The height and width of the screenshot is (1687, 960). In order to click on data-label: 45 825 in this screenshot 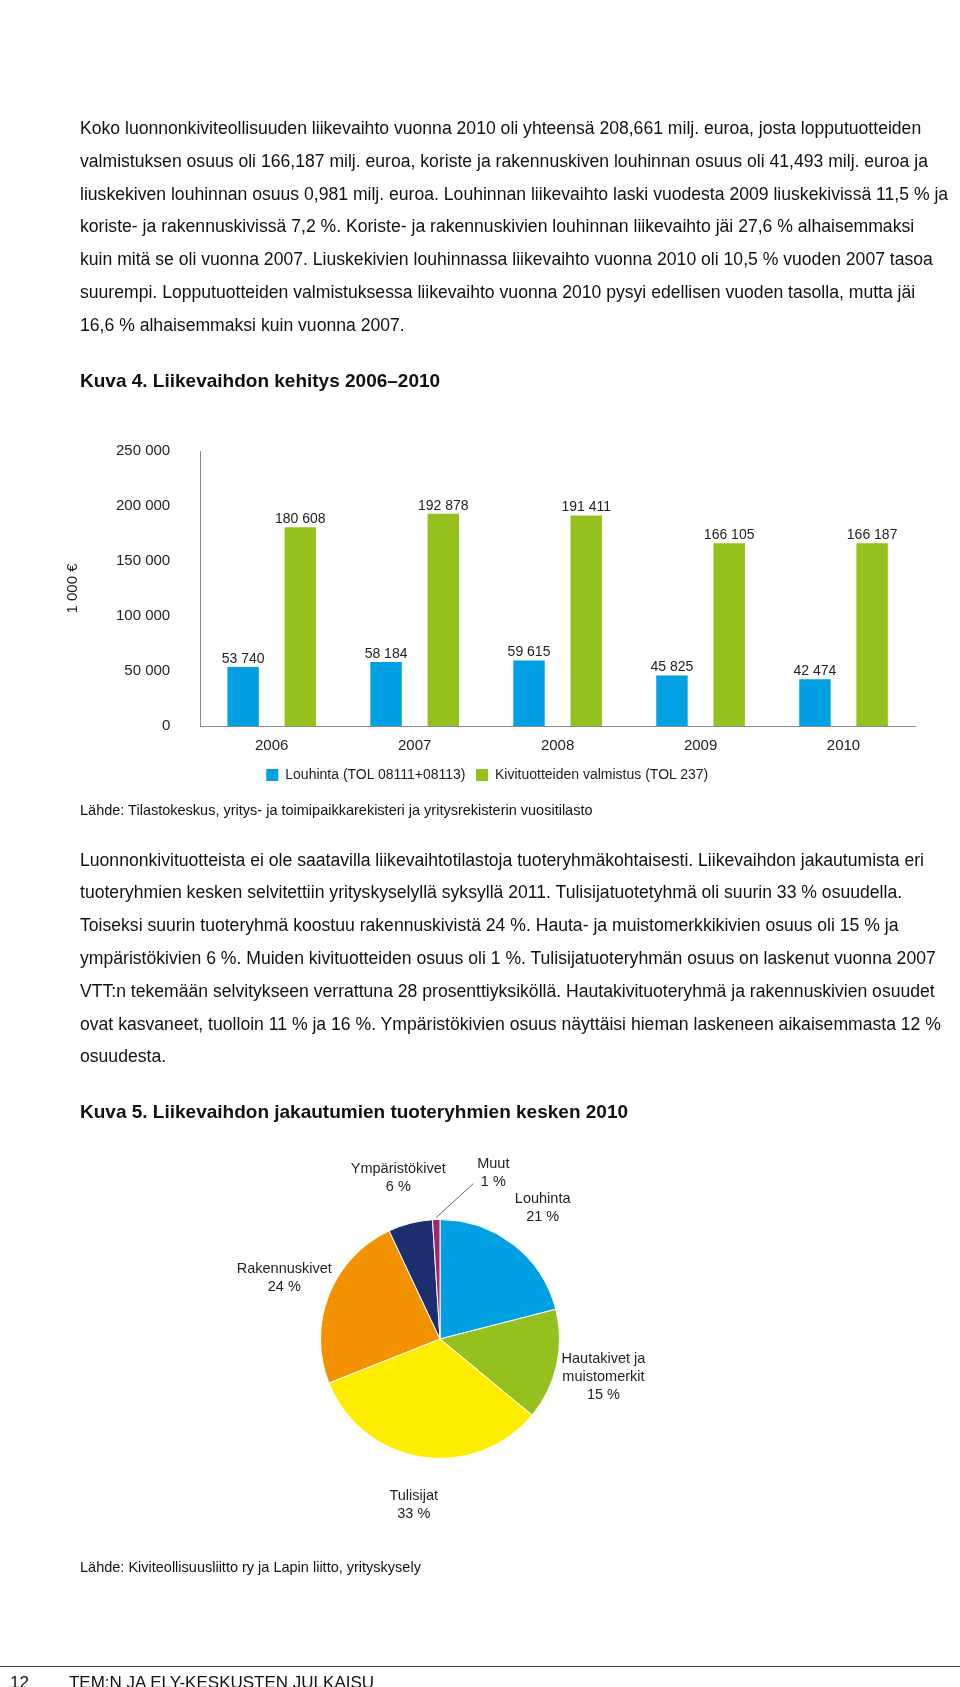, I will do `click(672, 666)`.